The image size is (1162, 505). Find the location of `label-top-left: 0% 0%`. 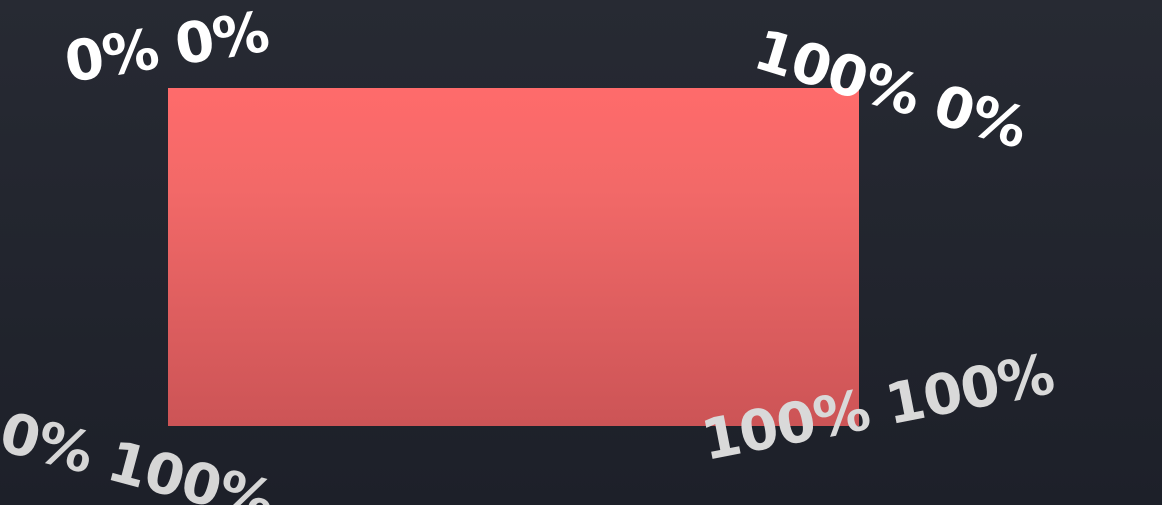

label-top-left: 0% 0% is located at coordinates (166, 48).